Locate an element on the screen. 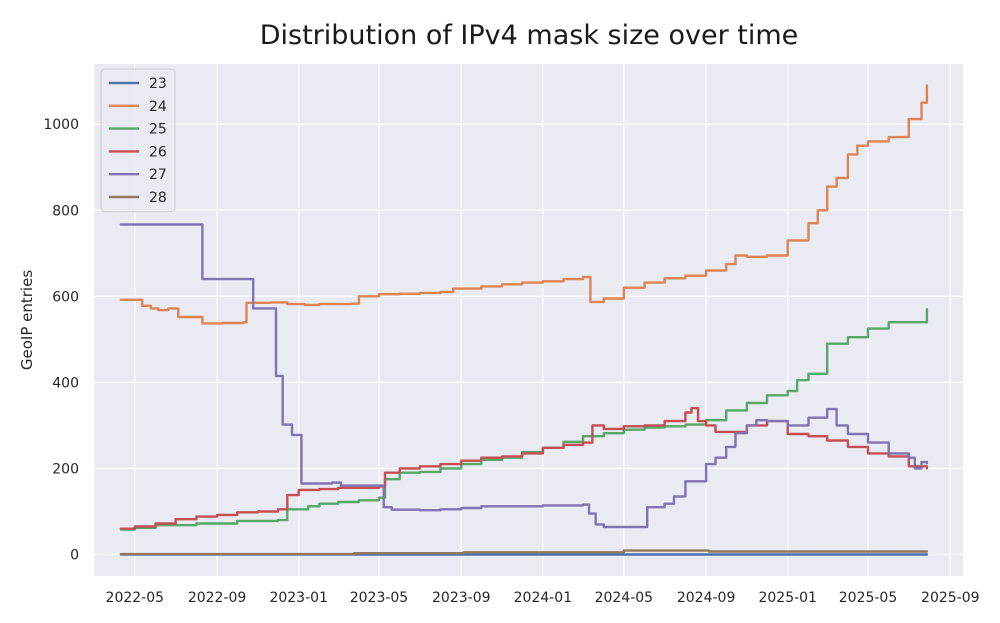 This screenshot has height=623, width=1000. chart-title: Distribution of IPv4 mask size over time is located at coordinates (529, 35).